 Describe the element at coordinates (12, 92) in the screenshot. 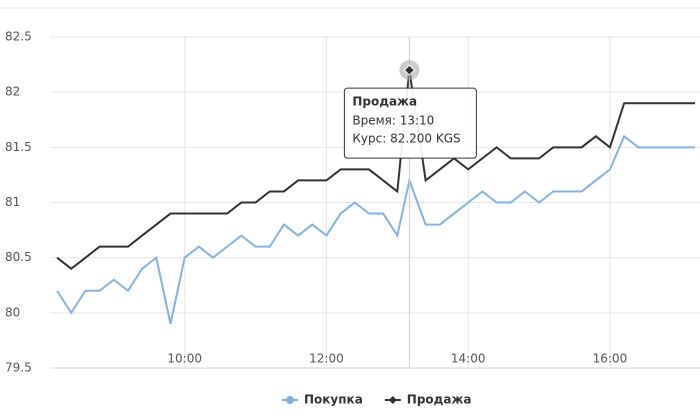

I see `y-tick-label: 82` at that location.